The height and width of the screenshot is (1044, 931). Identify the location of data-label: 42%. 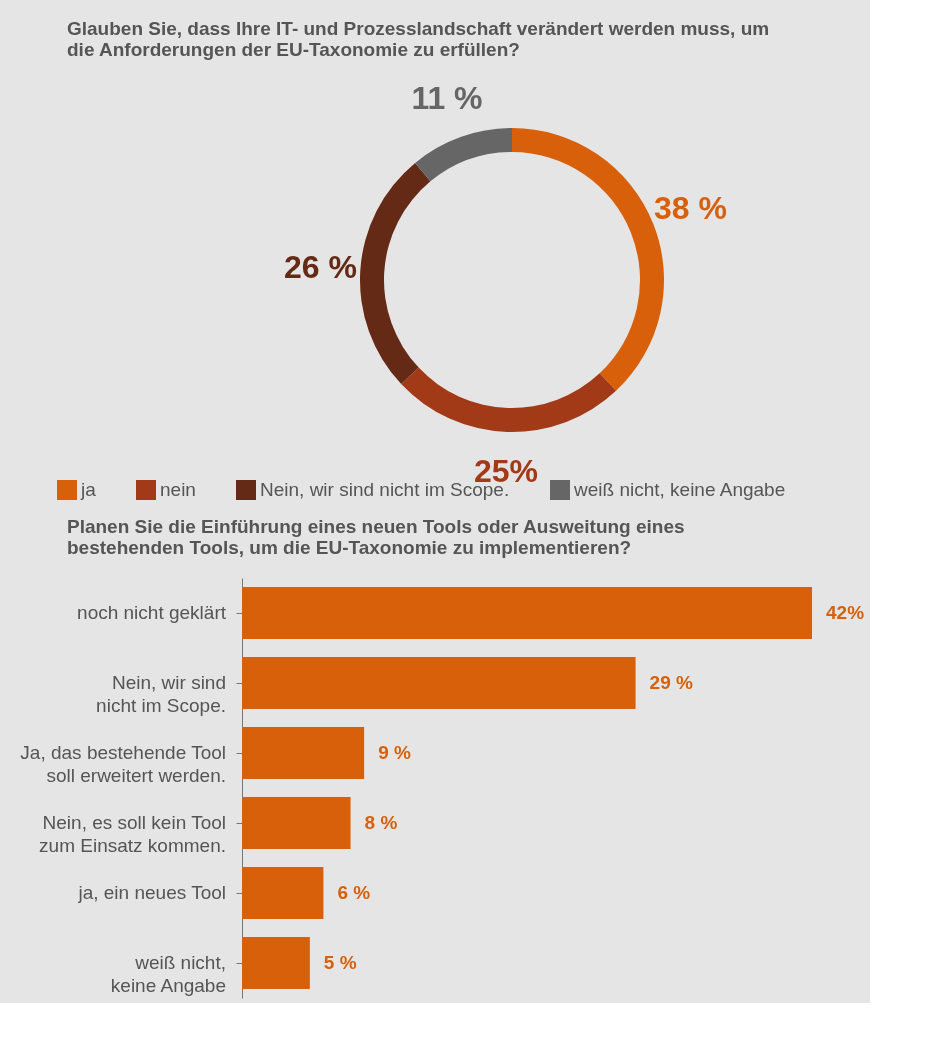
(845, 612).